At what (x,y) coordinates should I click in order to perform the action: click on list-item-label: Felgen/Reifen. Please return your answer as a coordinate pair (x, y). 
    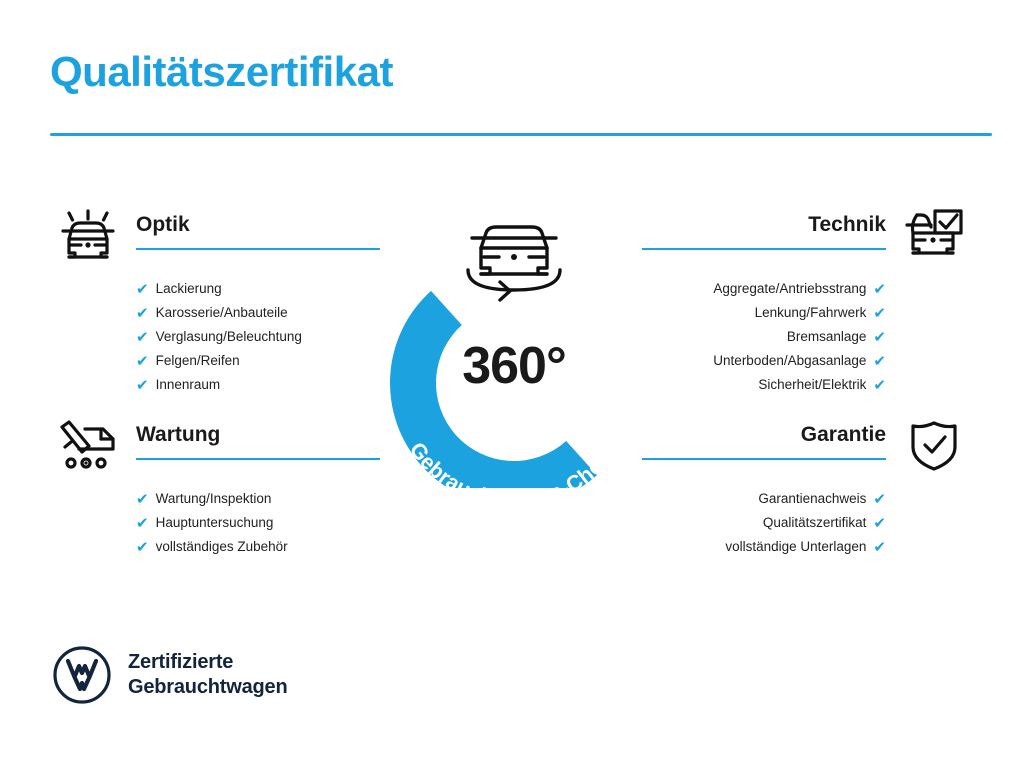
    Looking at the image, I should click on (197, 360).